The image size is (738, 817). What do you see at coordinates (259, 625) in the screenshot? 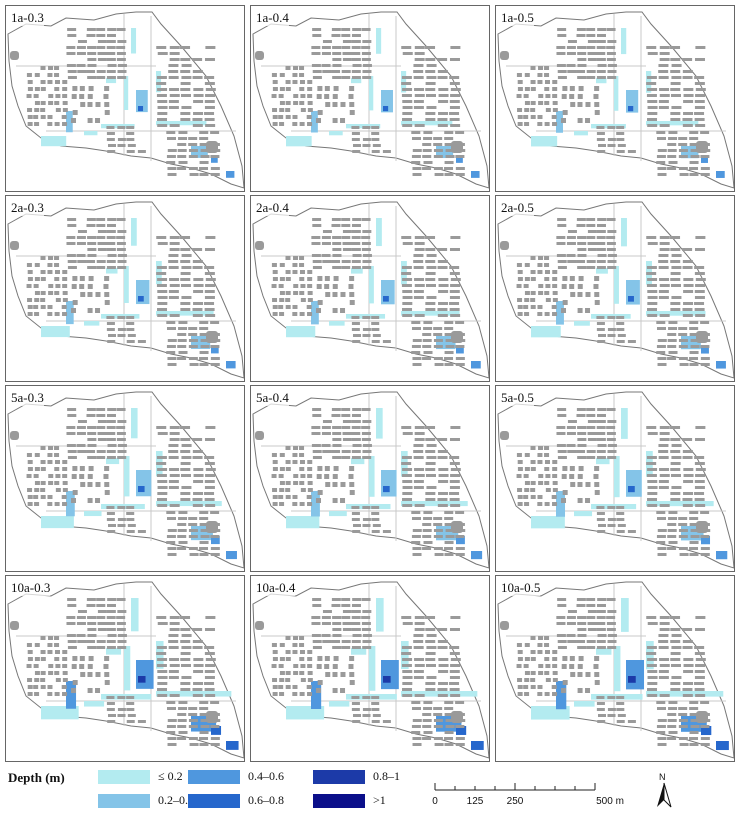
I see `large-building` at bounding box center [259, 625].